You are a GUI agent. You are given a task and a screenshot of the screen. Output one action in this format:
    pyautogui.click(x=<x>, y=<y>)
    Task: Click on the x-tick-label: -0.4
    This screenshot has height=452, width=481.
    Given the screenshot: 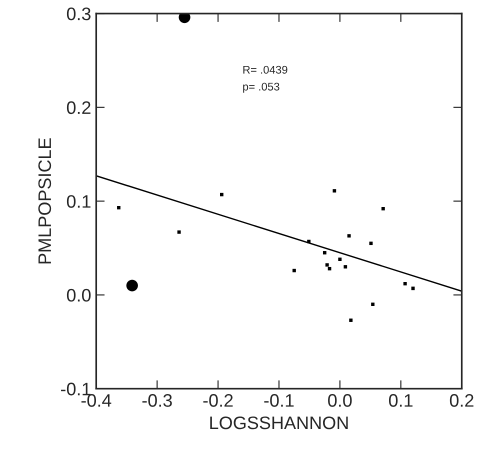 What is the action you would take?
    pyautogui.click(x=96, y=400)
    